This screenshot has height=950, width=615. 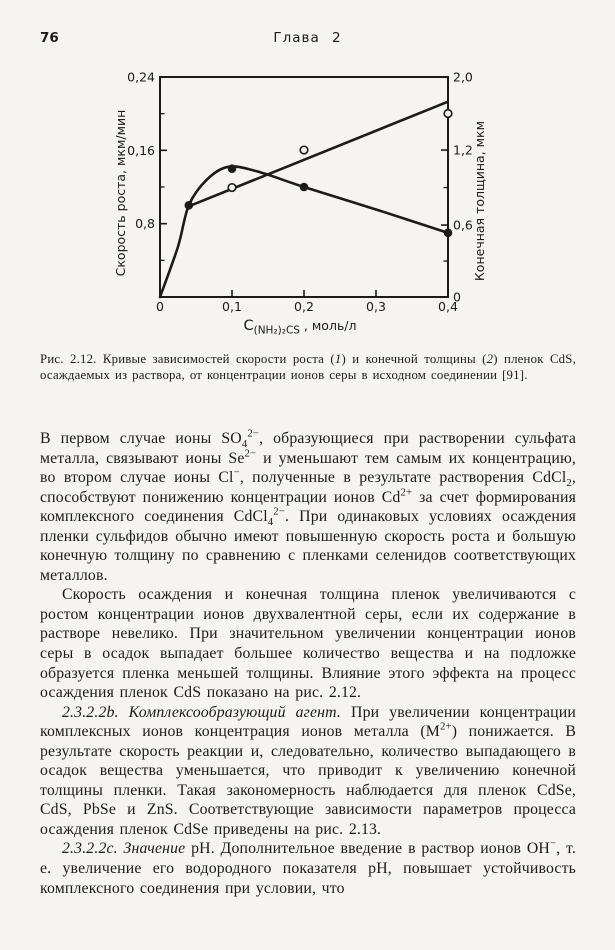 What do you see at coordinates (232, 306) in the screenshot?
I see `svg-text: 0,1` at bounding box center [232, 306].